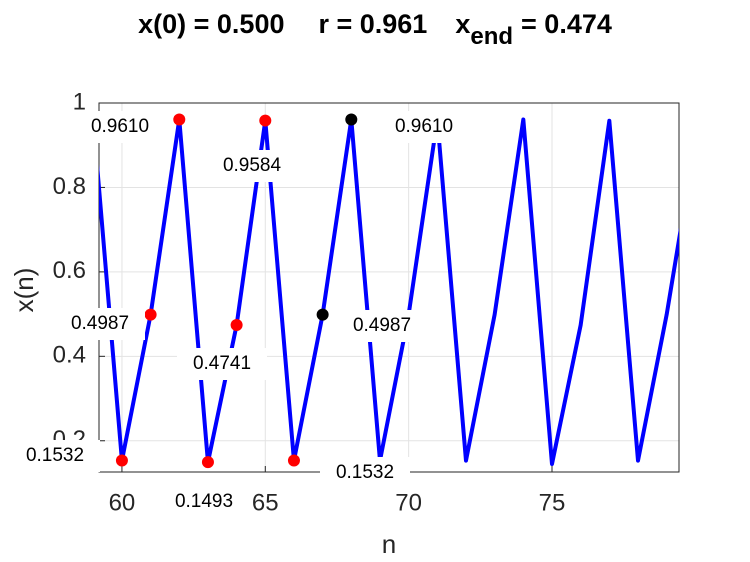 The image size is (750, 562). I want to click on y-tick-label: 1, so click(79, 101).